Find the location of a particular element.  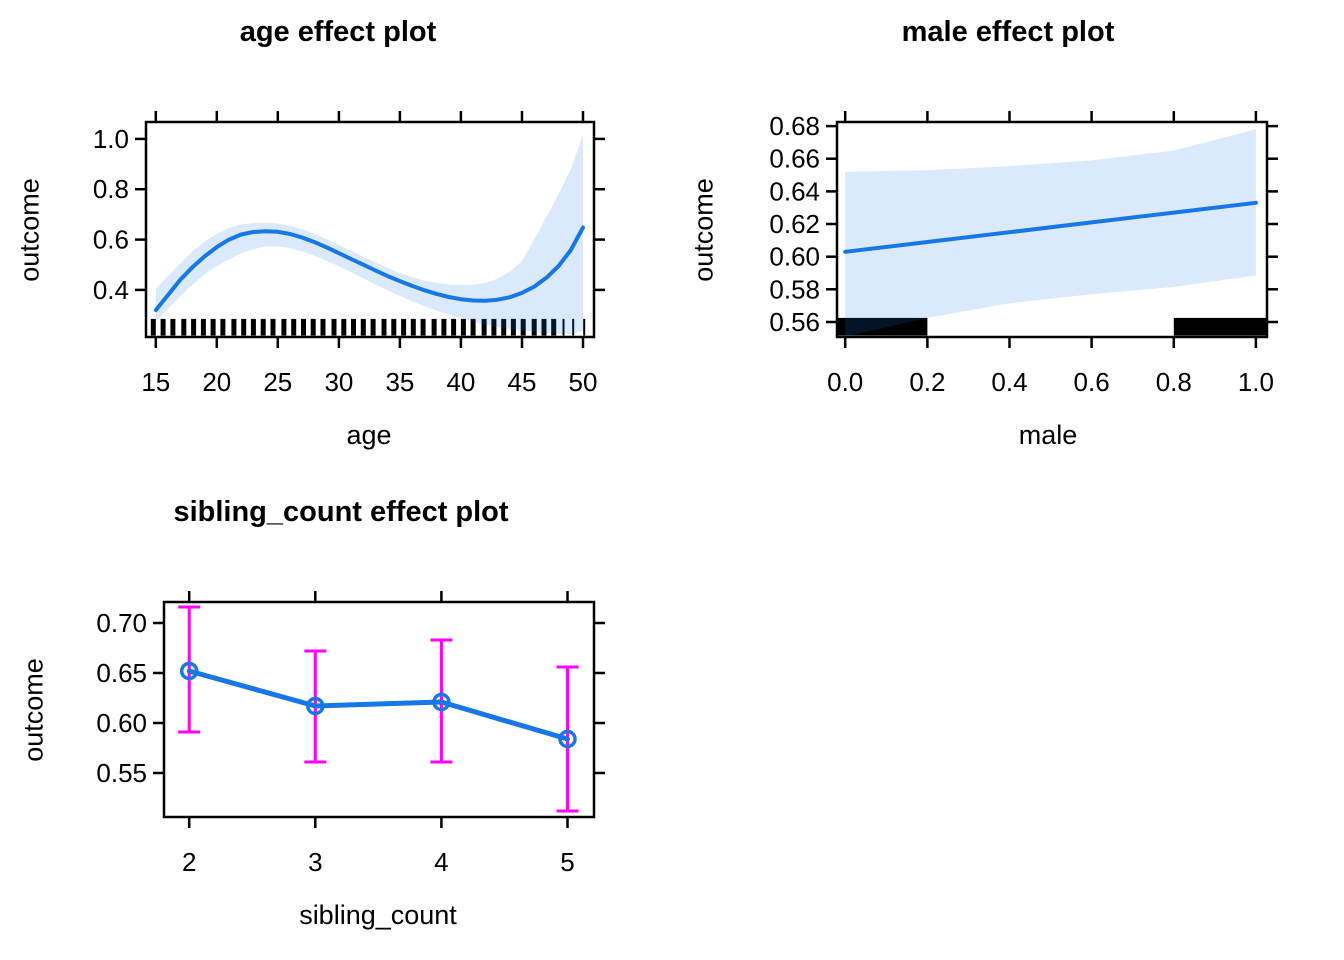

male-x-axis-label: male is located at coordinates (1048, 435).